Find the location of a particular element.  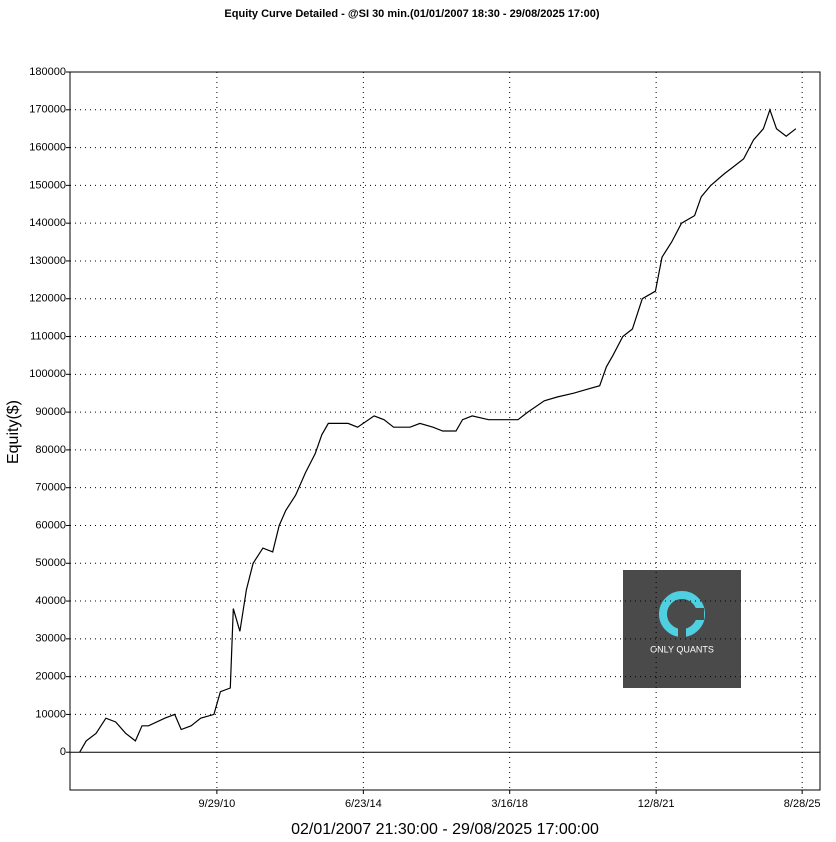

y-tick-label: 140000 is located at coordinates (47, 223).